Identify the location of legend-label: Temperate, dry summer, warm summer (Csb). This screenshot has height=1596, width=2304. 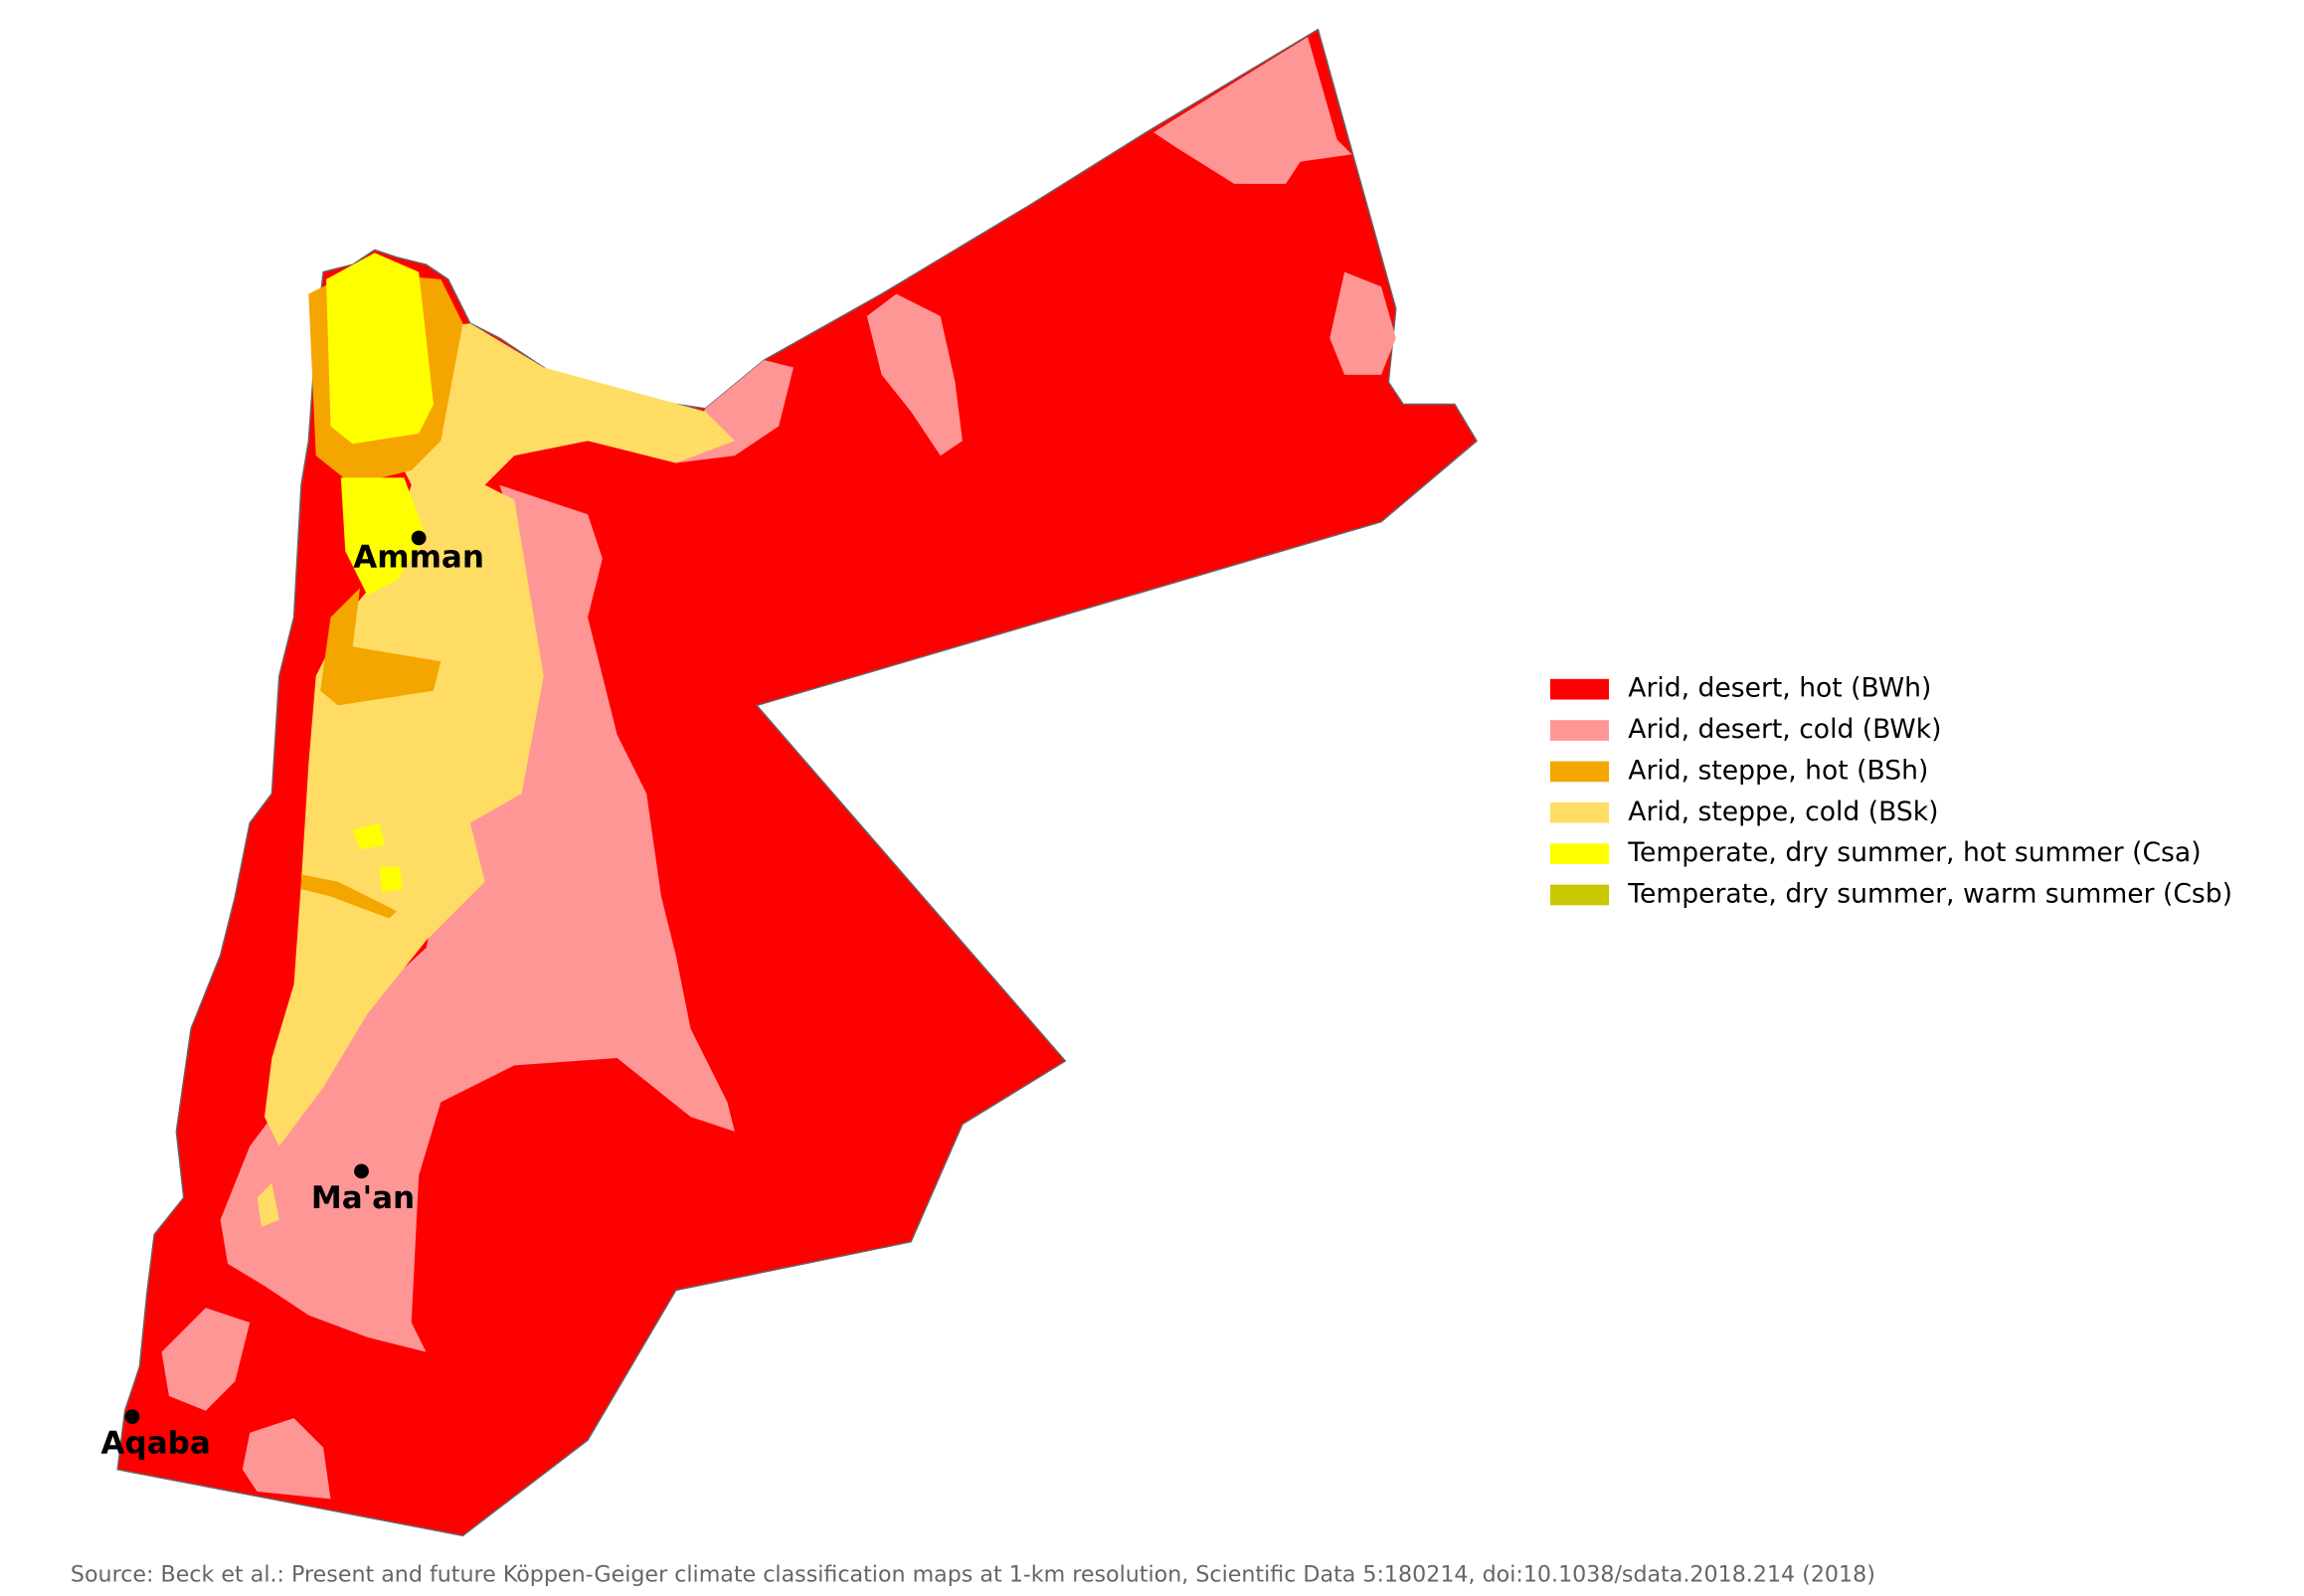
(1929, 895).